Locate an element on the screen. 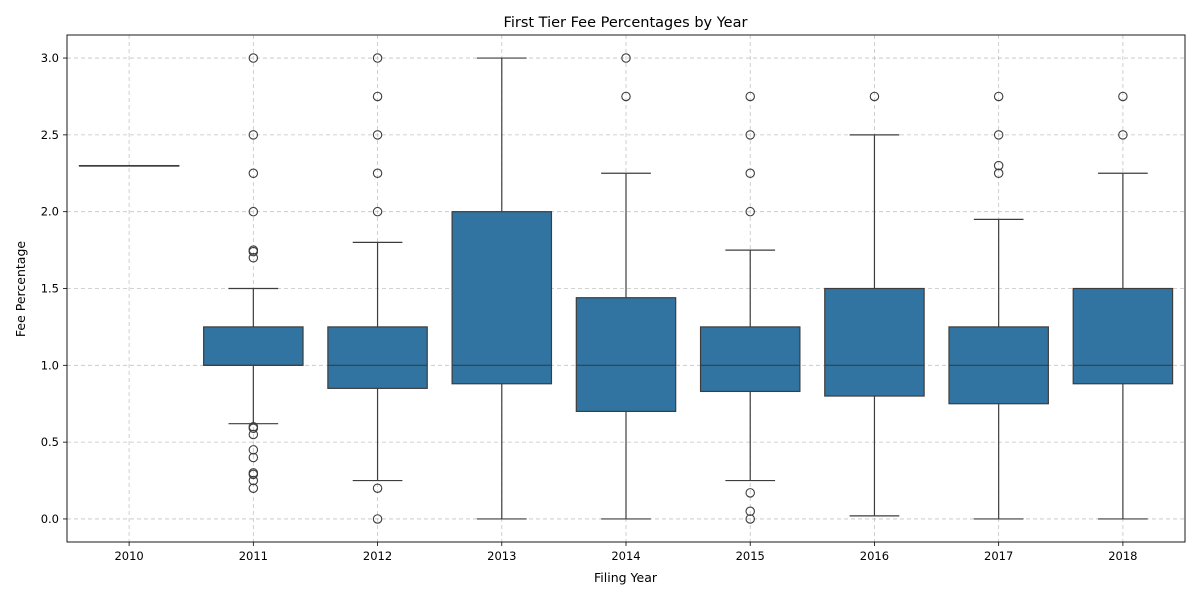 The image size is (1200, 604). x-tick-label: 2010 is located at coordinates (128, 556).